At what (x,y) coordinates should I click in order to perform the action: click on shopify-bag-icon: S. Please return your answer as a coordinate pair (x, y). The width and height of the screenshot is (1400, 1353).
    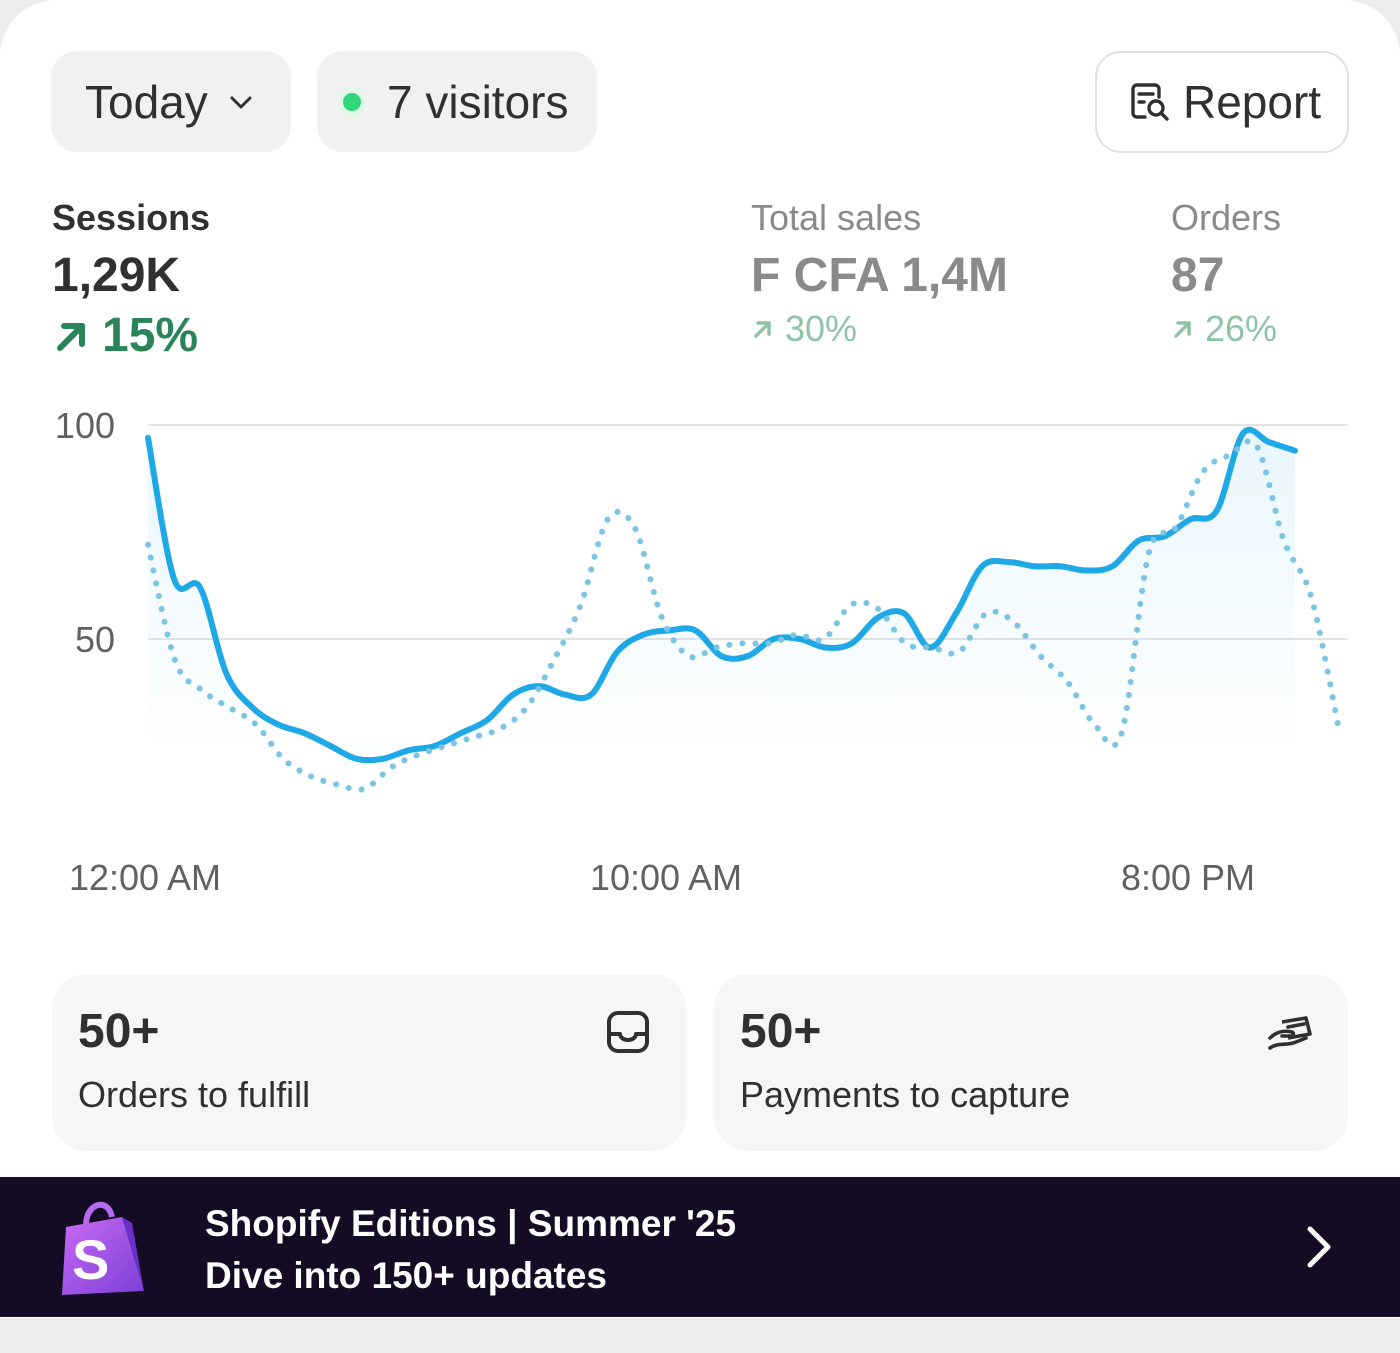
    Looking at the image, I should click on (103, 1248).